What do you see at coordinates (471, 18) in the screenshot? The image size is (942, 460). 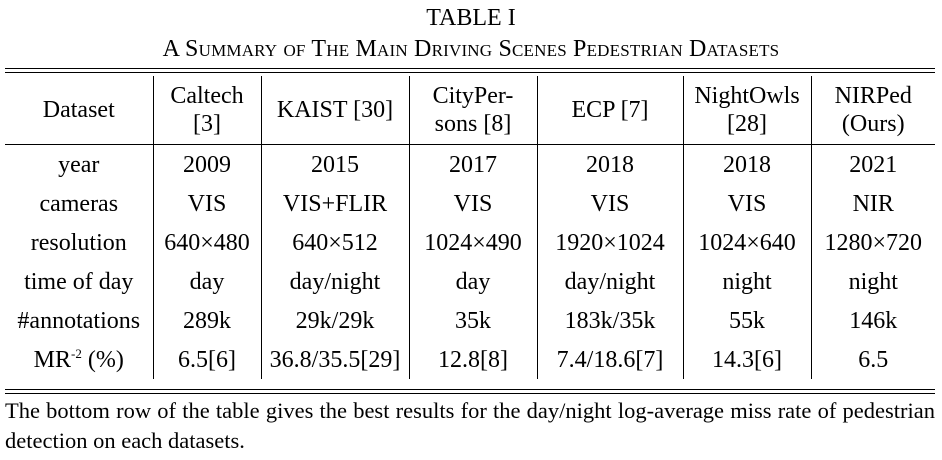 I see `table-label: TABLE I` at bounding box center [471, 18].